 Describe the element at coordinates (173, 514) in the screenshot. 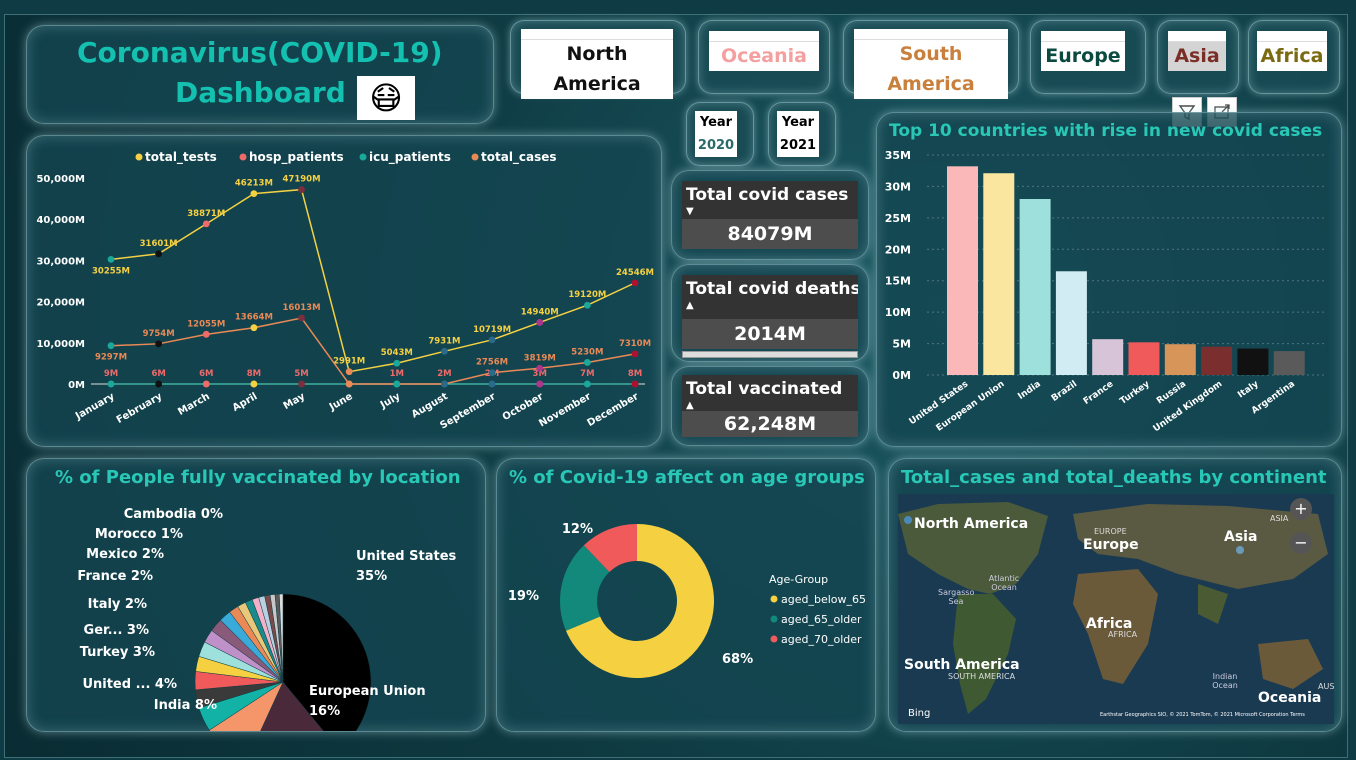

I see `slice-label: Cambodia 0%` at that location.